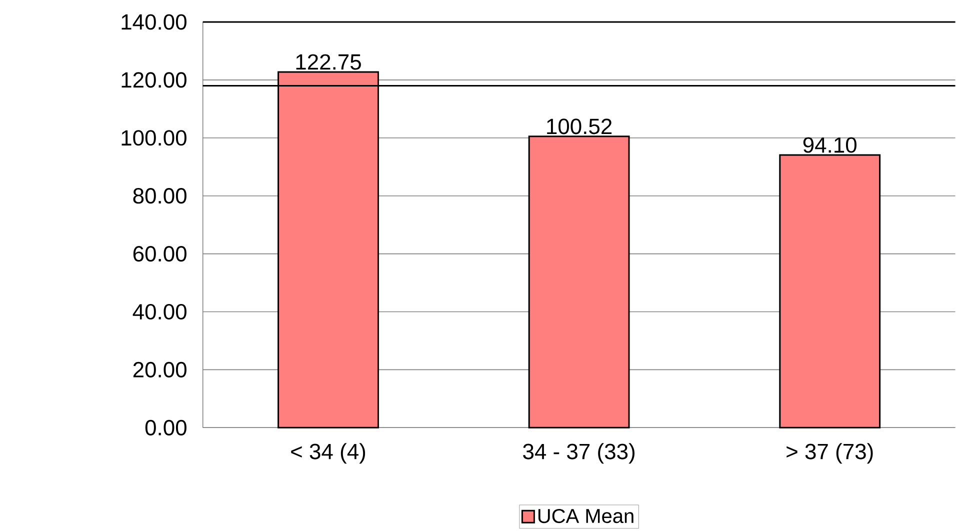  I want to click on y-tick-label: 80.00, so click(159, 196).